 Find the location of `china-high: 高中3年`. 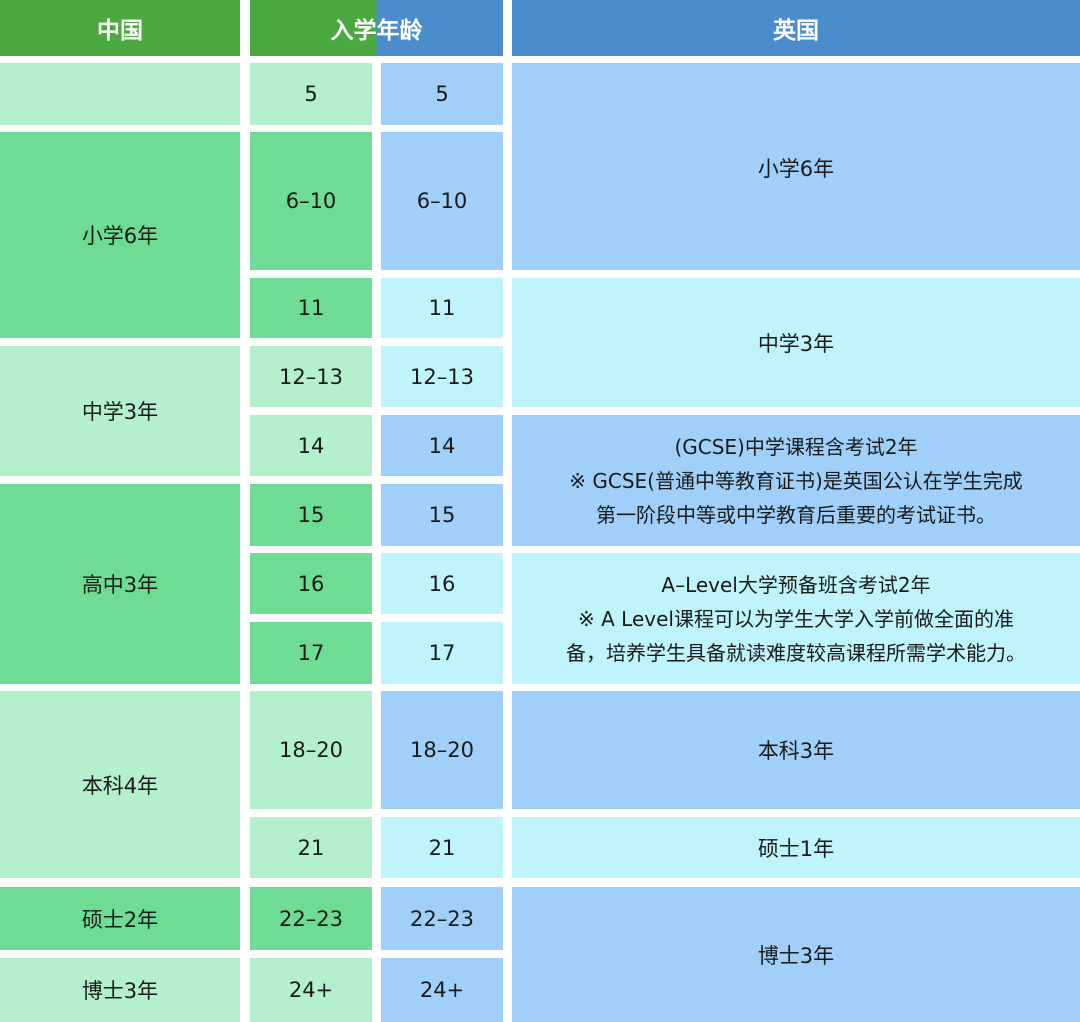

china-high: 高中3年 is located at coordinates (120, 584).